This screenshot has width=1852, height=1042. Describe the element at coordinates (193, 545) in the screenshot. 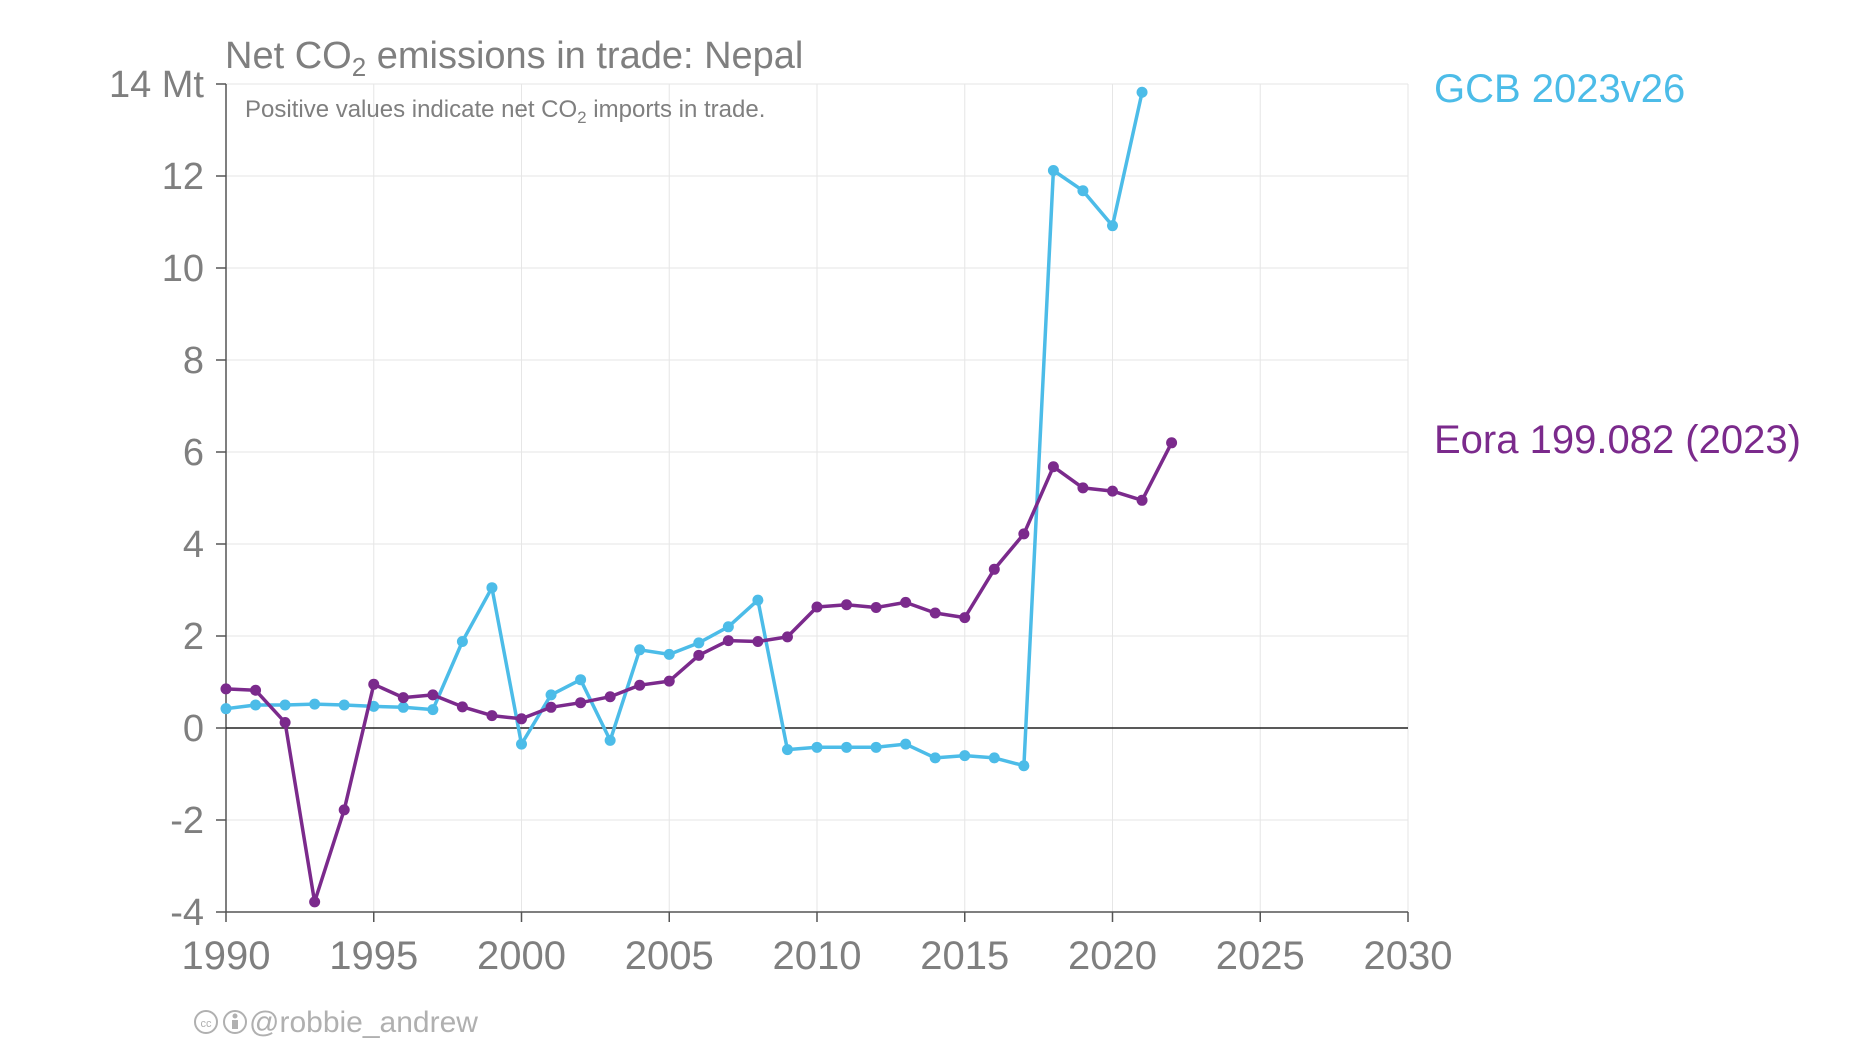

I see `y-tick-label: 4` at that location.